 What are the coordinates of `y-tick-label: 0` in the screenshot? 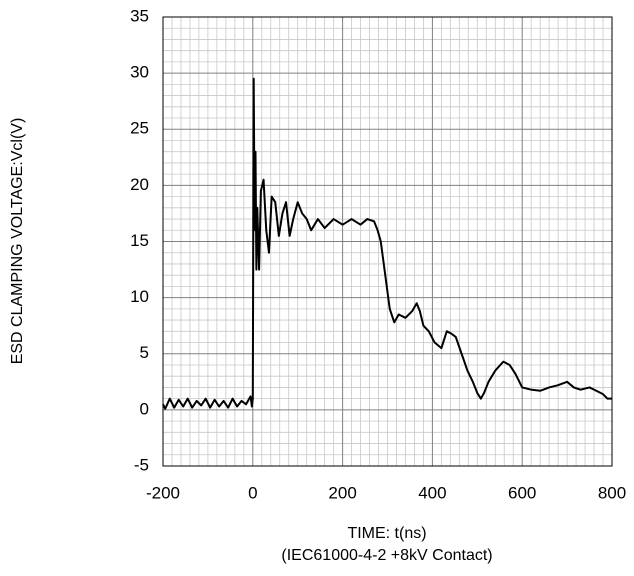 It's located at (144, 408).